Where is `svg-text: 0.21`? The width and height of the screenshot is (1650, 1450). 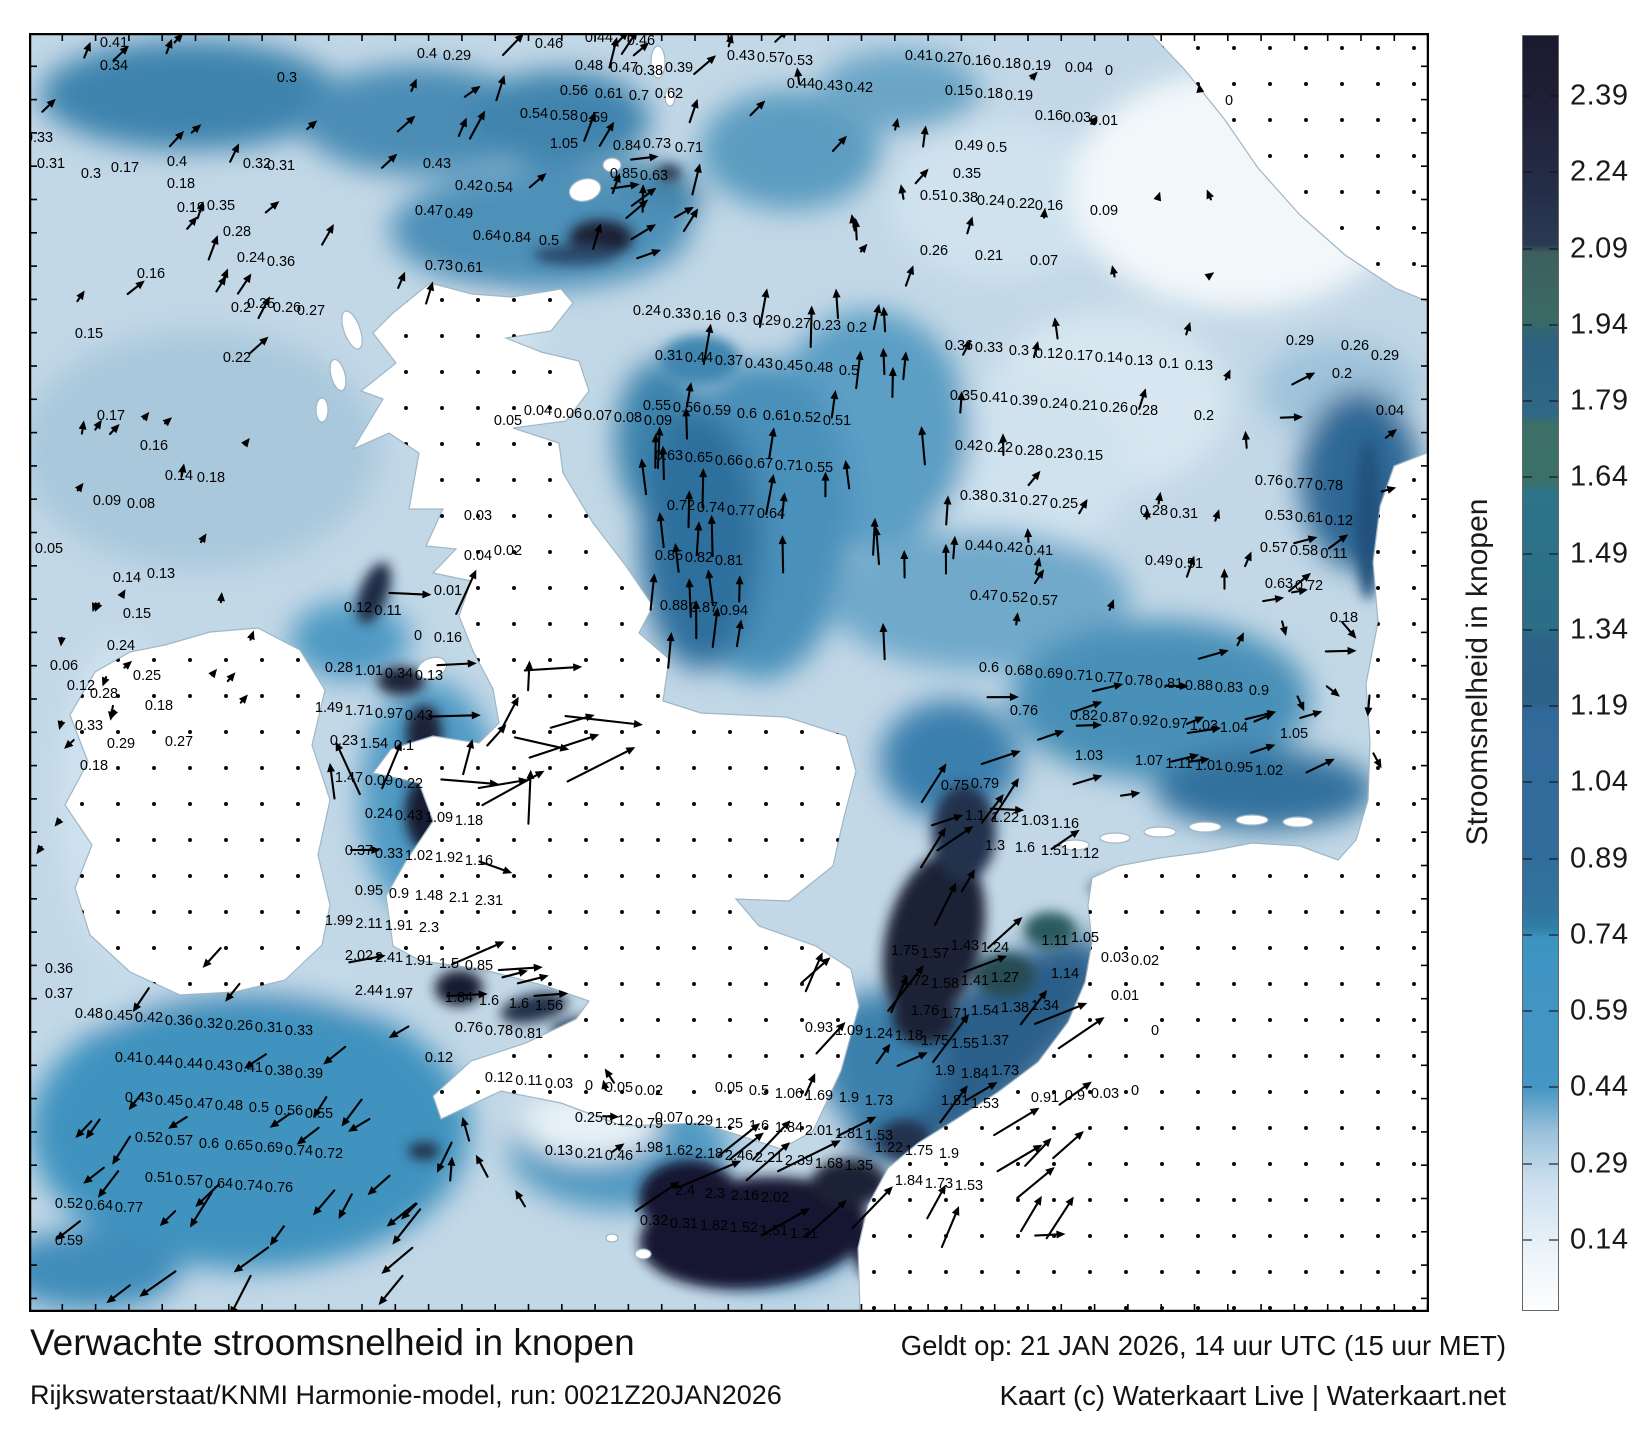
svg-text: 0.21 is located at coordinates (1084, 406).